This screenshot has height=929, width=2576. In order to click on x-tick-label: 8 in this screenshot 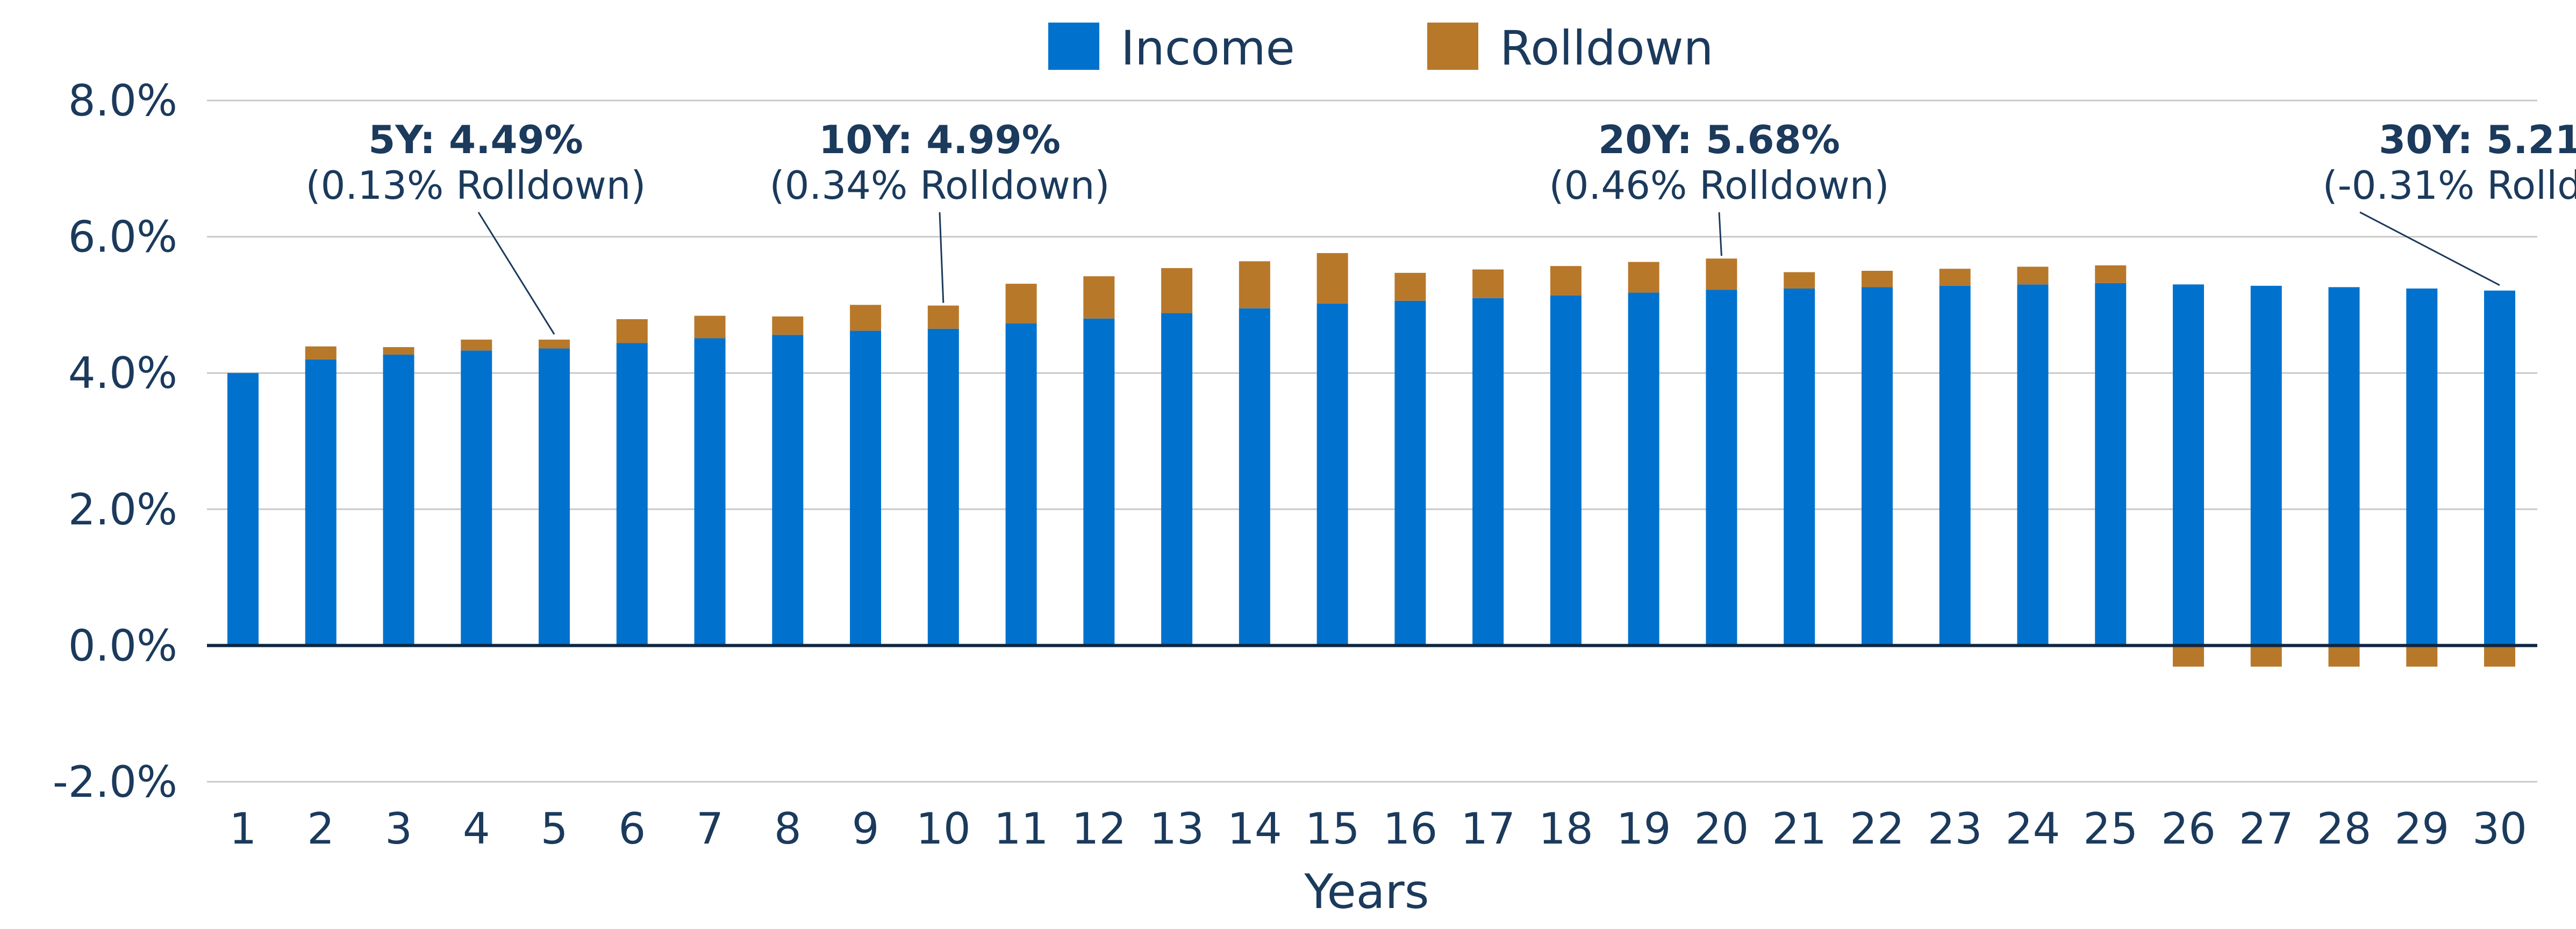, I will do `click(788, 829)`.